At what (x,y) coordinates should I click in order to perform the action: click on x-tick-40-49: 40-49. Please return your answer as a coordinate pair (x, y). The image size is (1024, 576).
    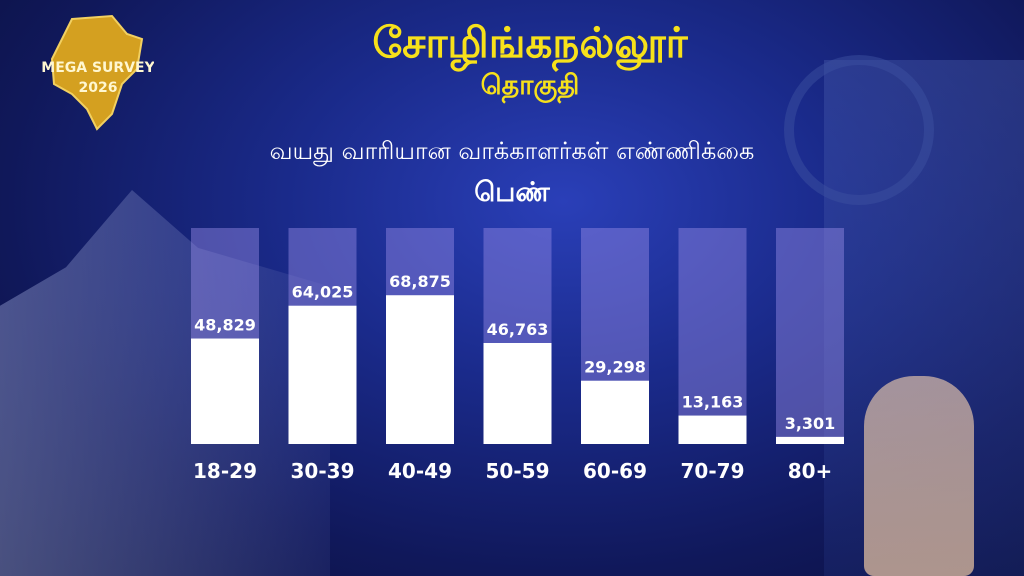
    Looking at the image, I should click on (420, 471).